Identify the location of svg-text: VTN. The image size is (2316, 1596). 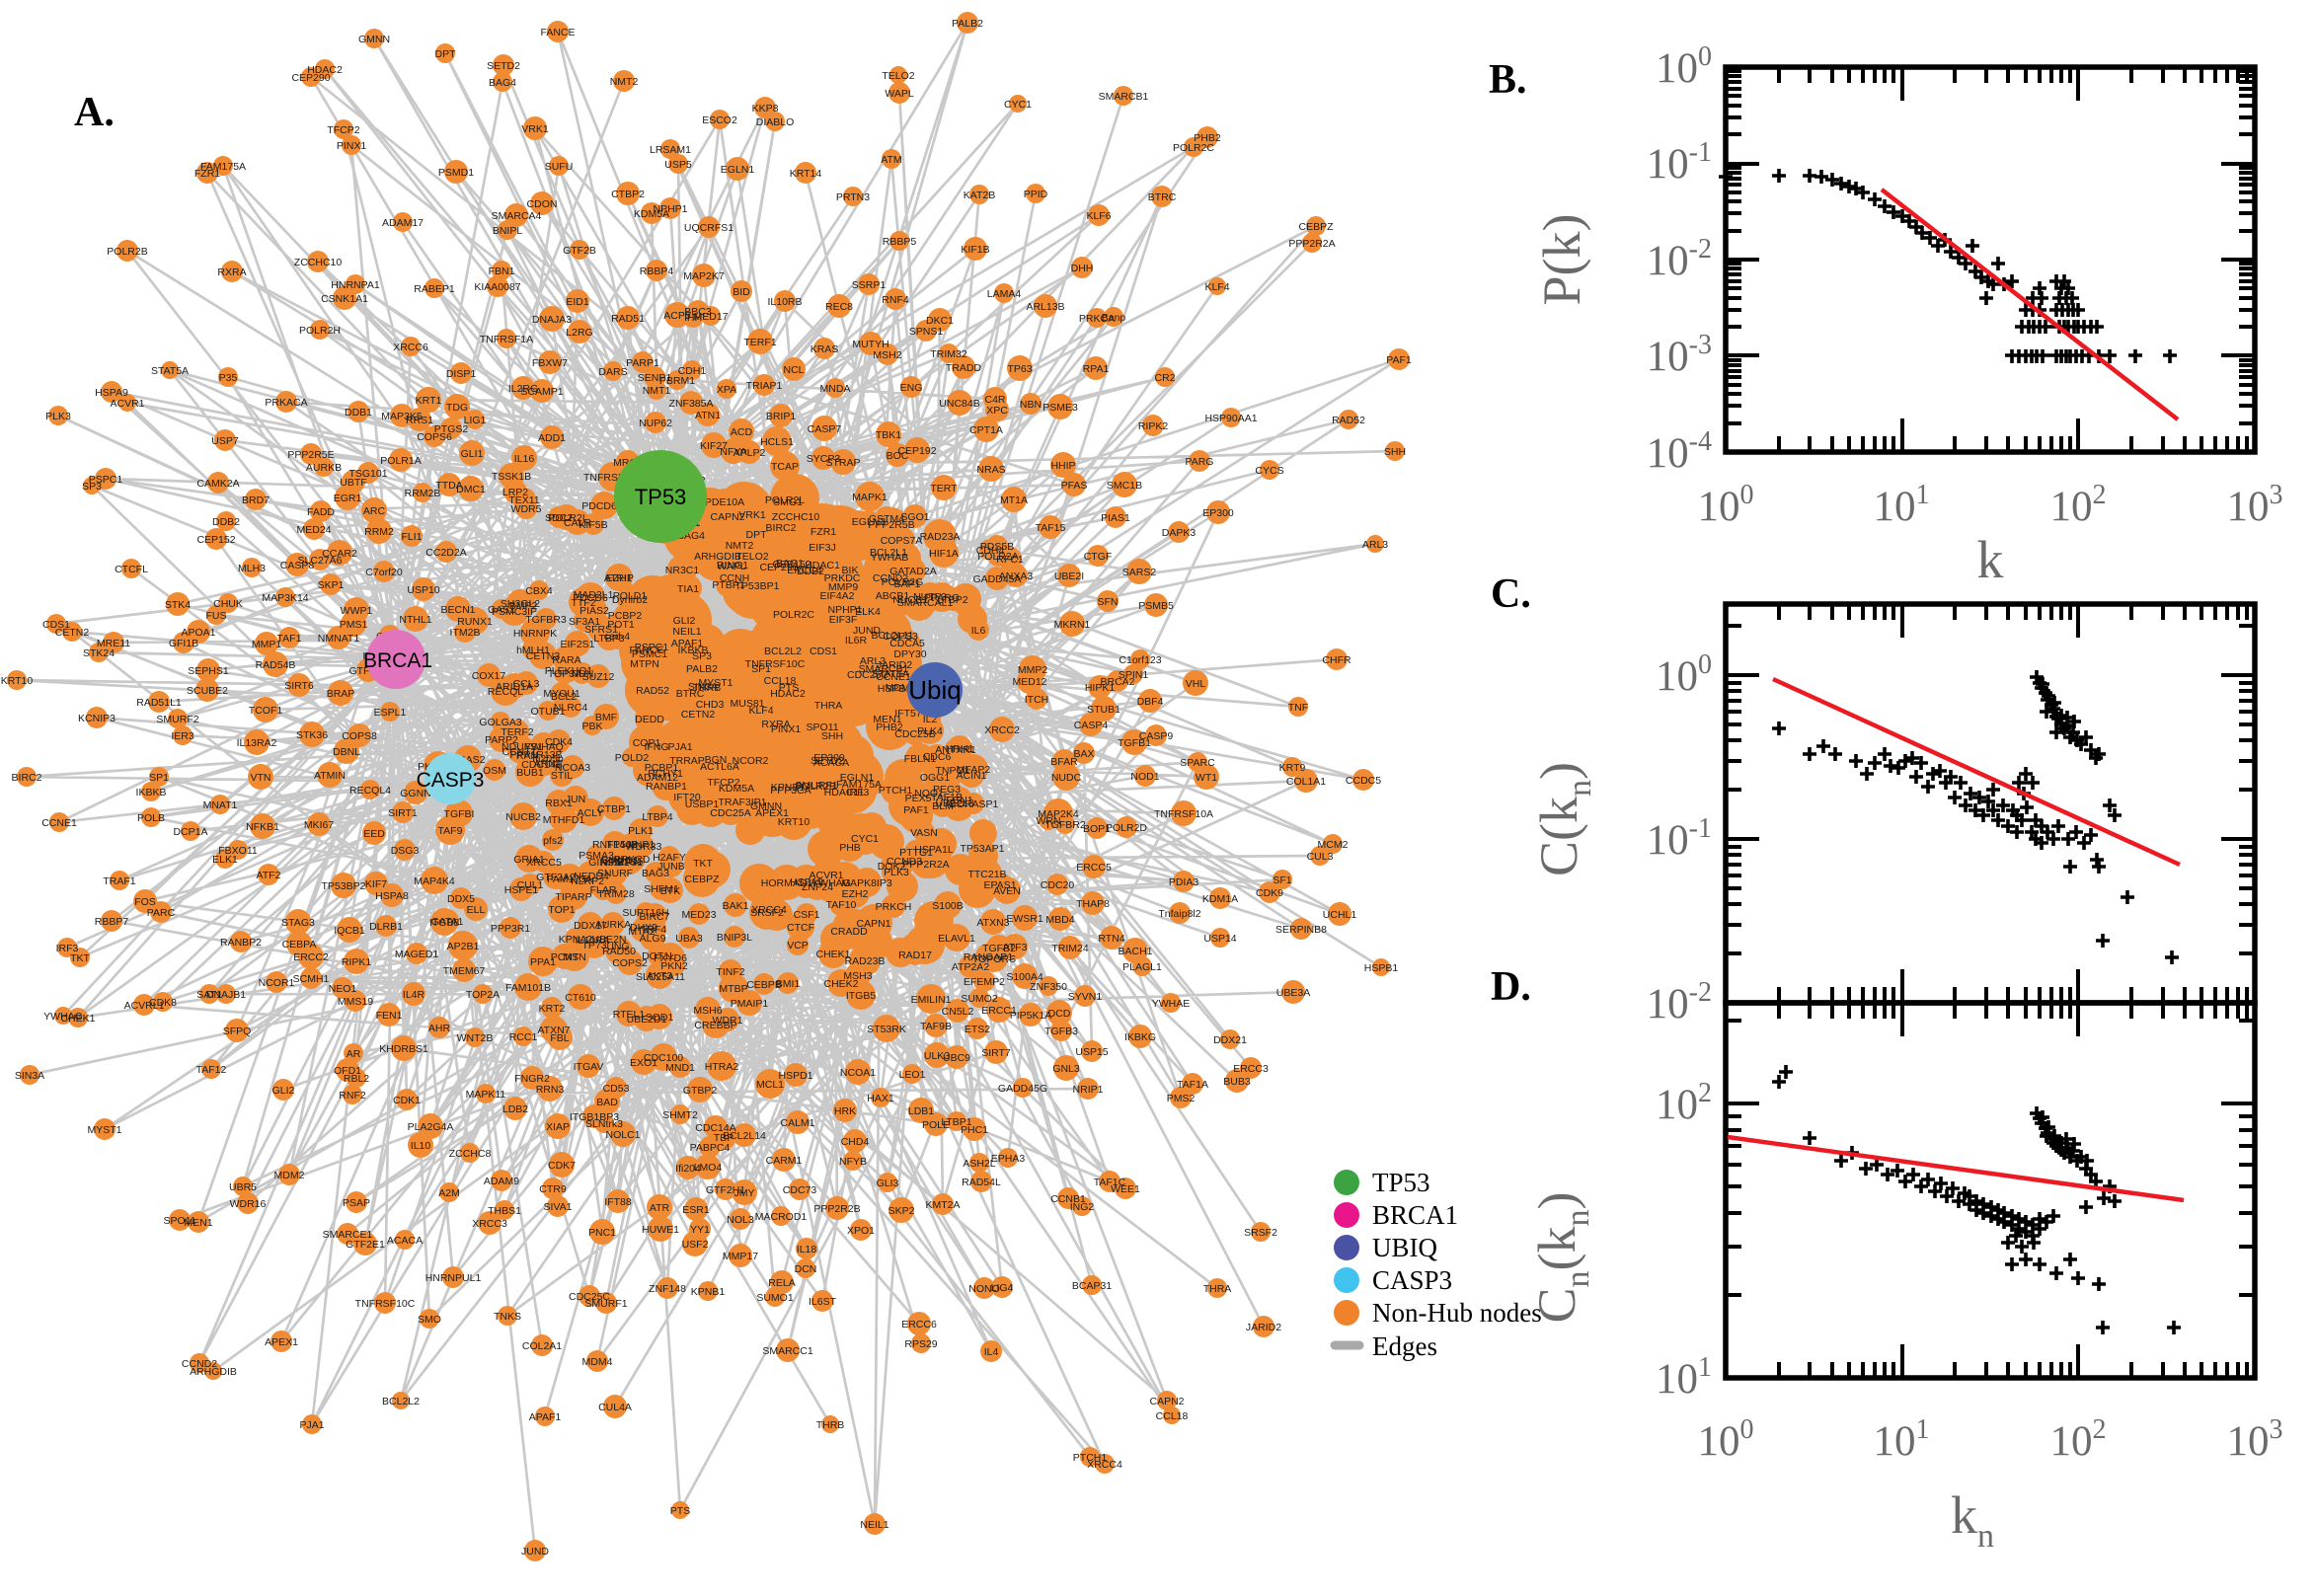
(261, 778).